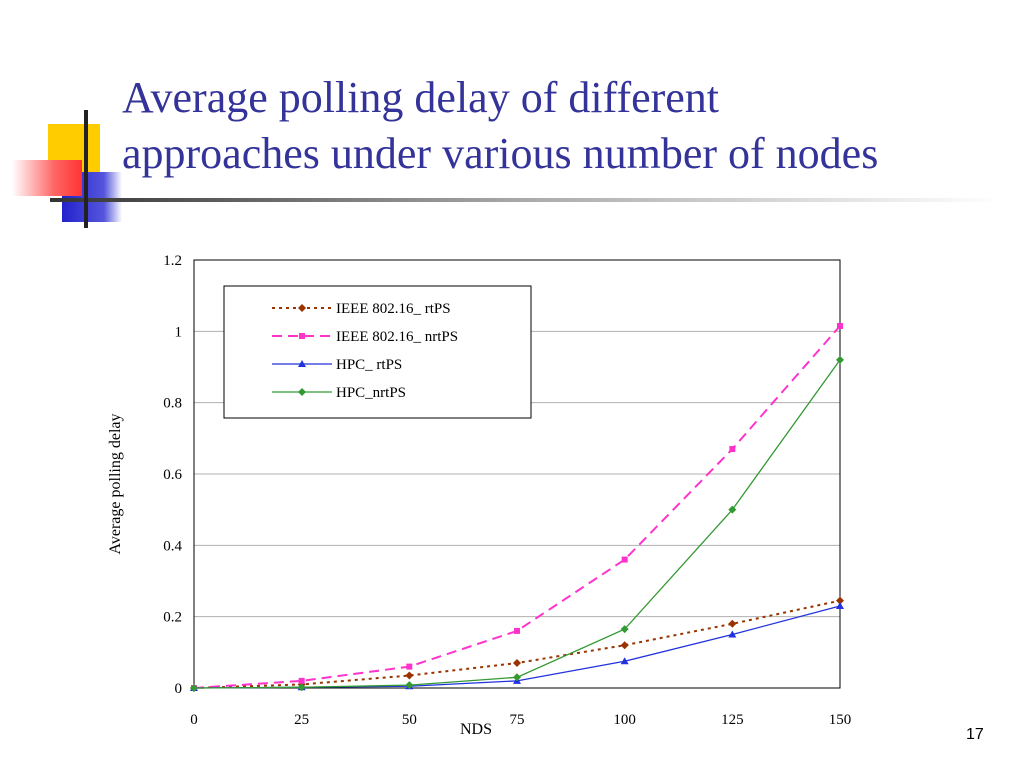 The width and height of the screenshot is (1024, 768). Describe the element at coordinates (179, 689) in the screenshot. I see `y-tick-label: 0` at that location.